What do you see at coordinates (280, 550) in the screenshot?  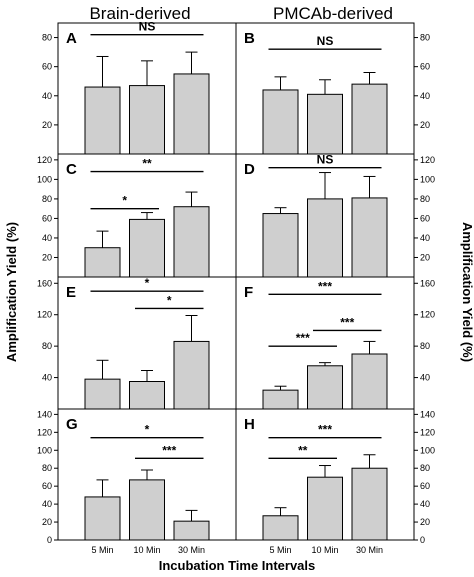 I see `x-category-label: 5 Min` at bounding box center [280, 550].